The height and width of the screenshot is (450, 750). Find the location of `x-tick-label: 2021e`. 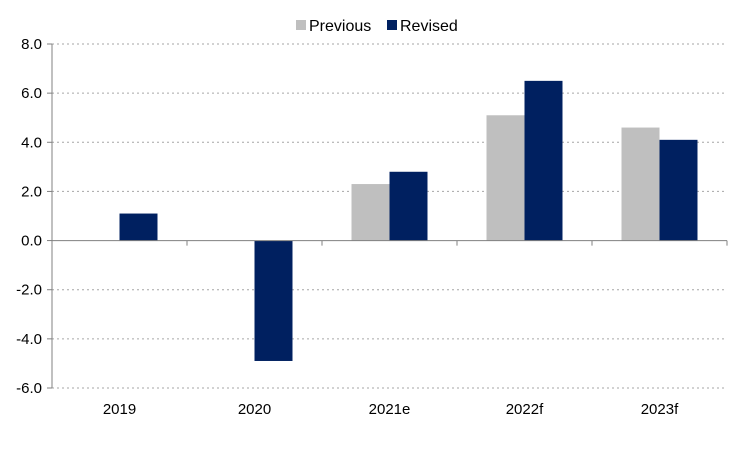

x-tick-label: 2021e is located at coordinates (390, 409).